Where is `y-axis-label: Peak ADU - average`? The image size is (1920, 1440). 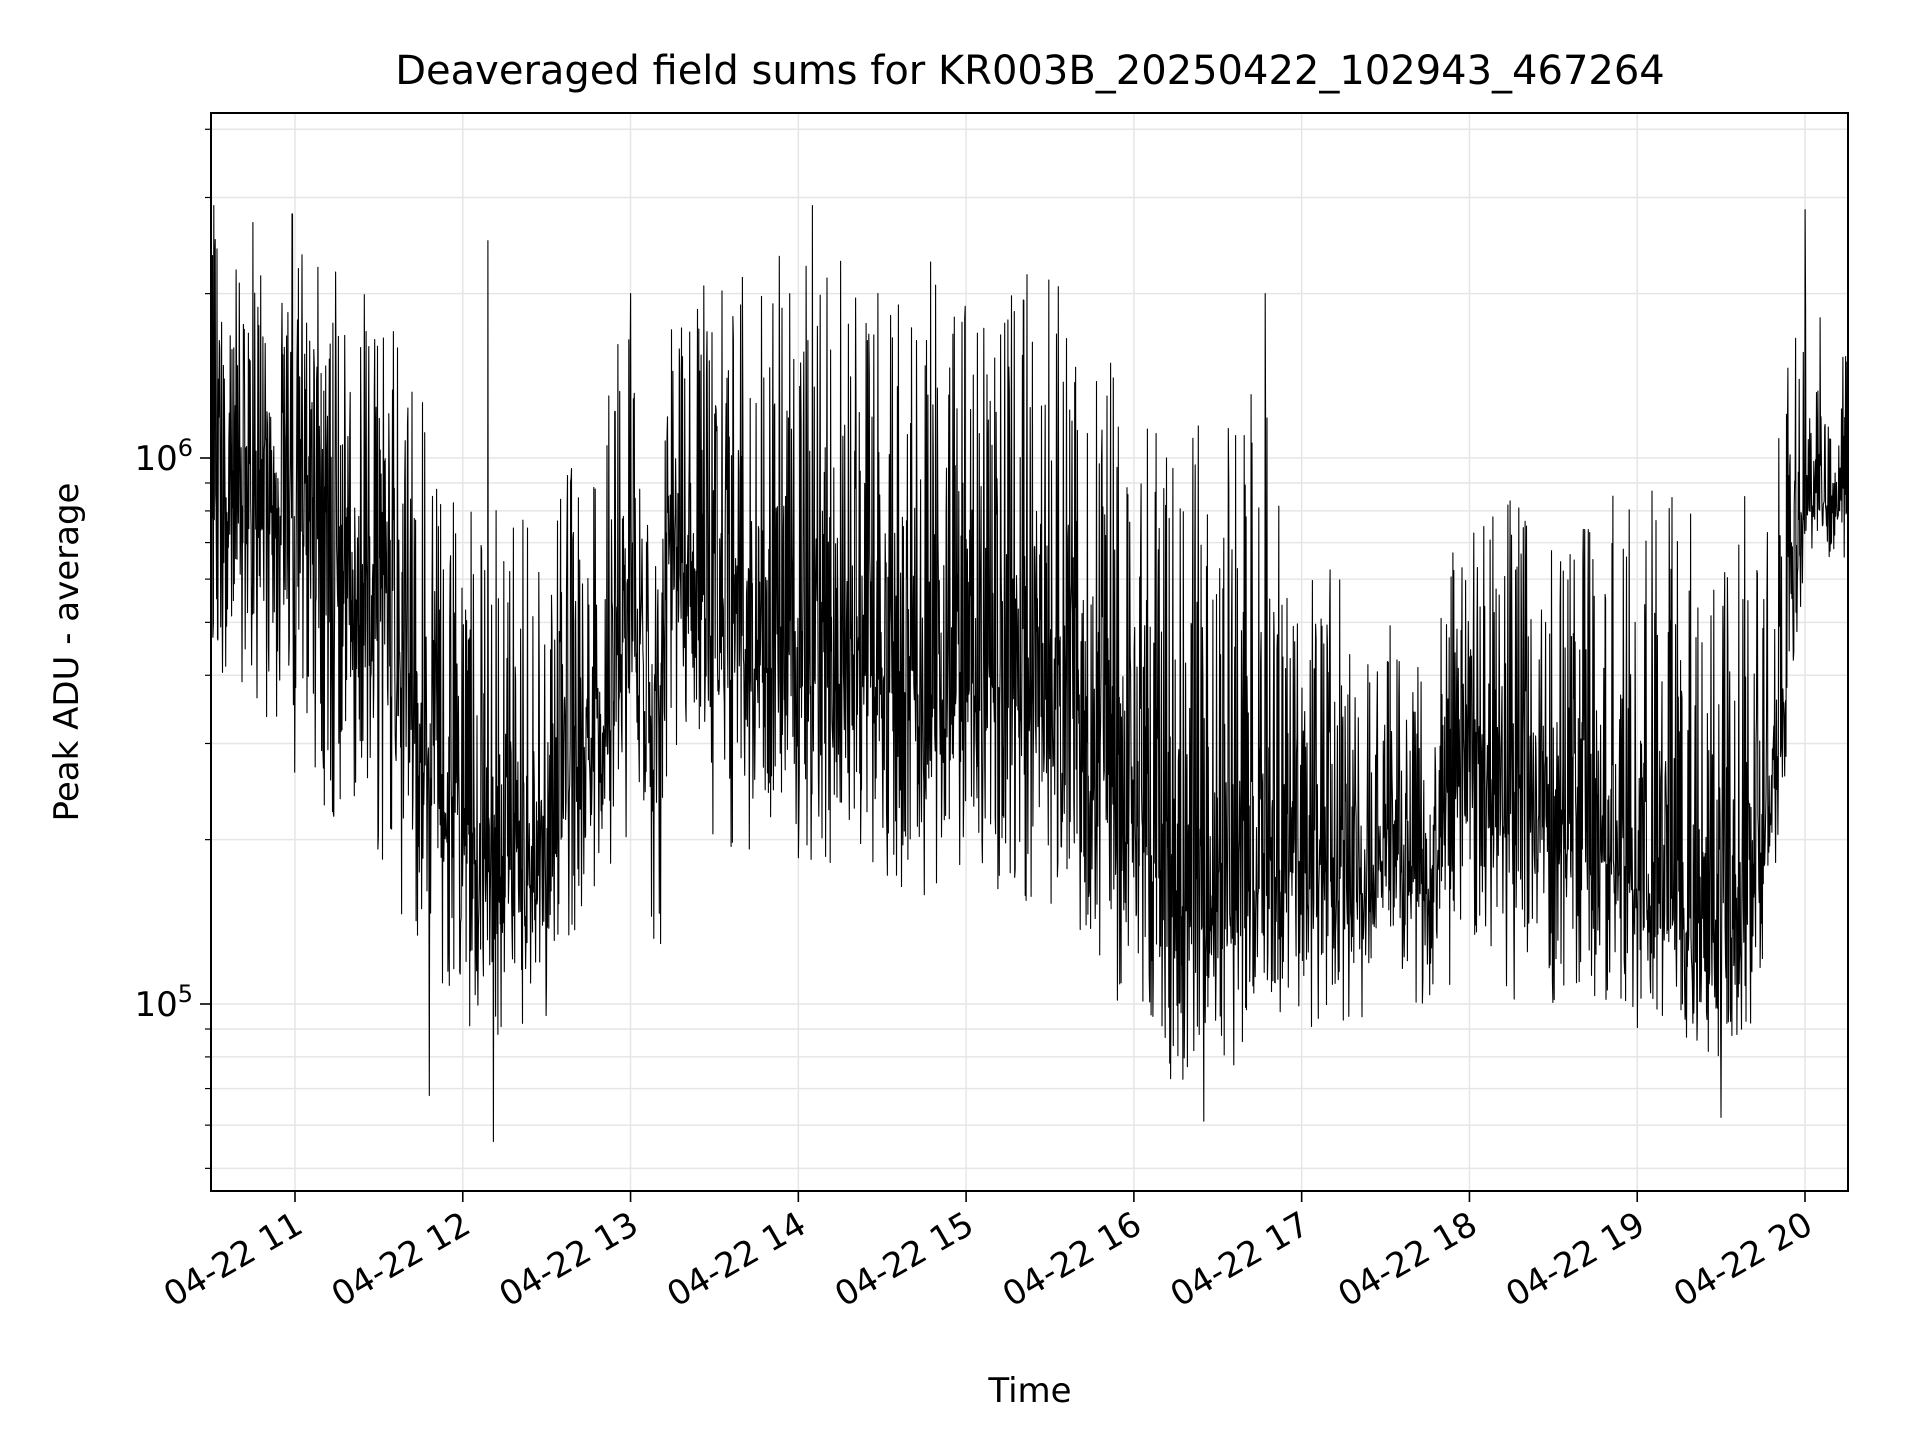
y-axis-label: Peak ADU - average is located at coordinates (67, 652).